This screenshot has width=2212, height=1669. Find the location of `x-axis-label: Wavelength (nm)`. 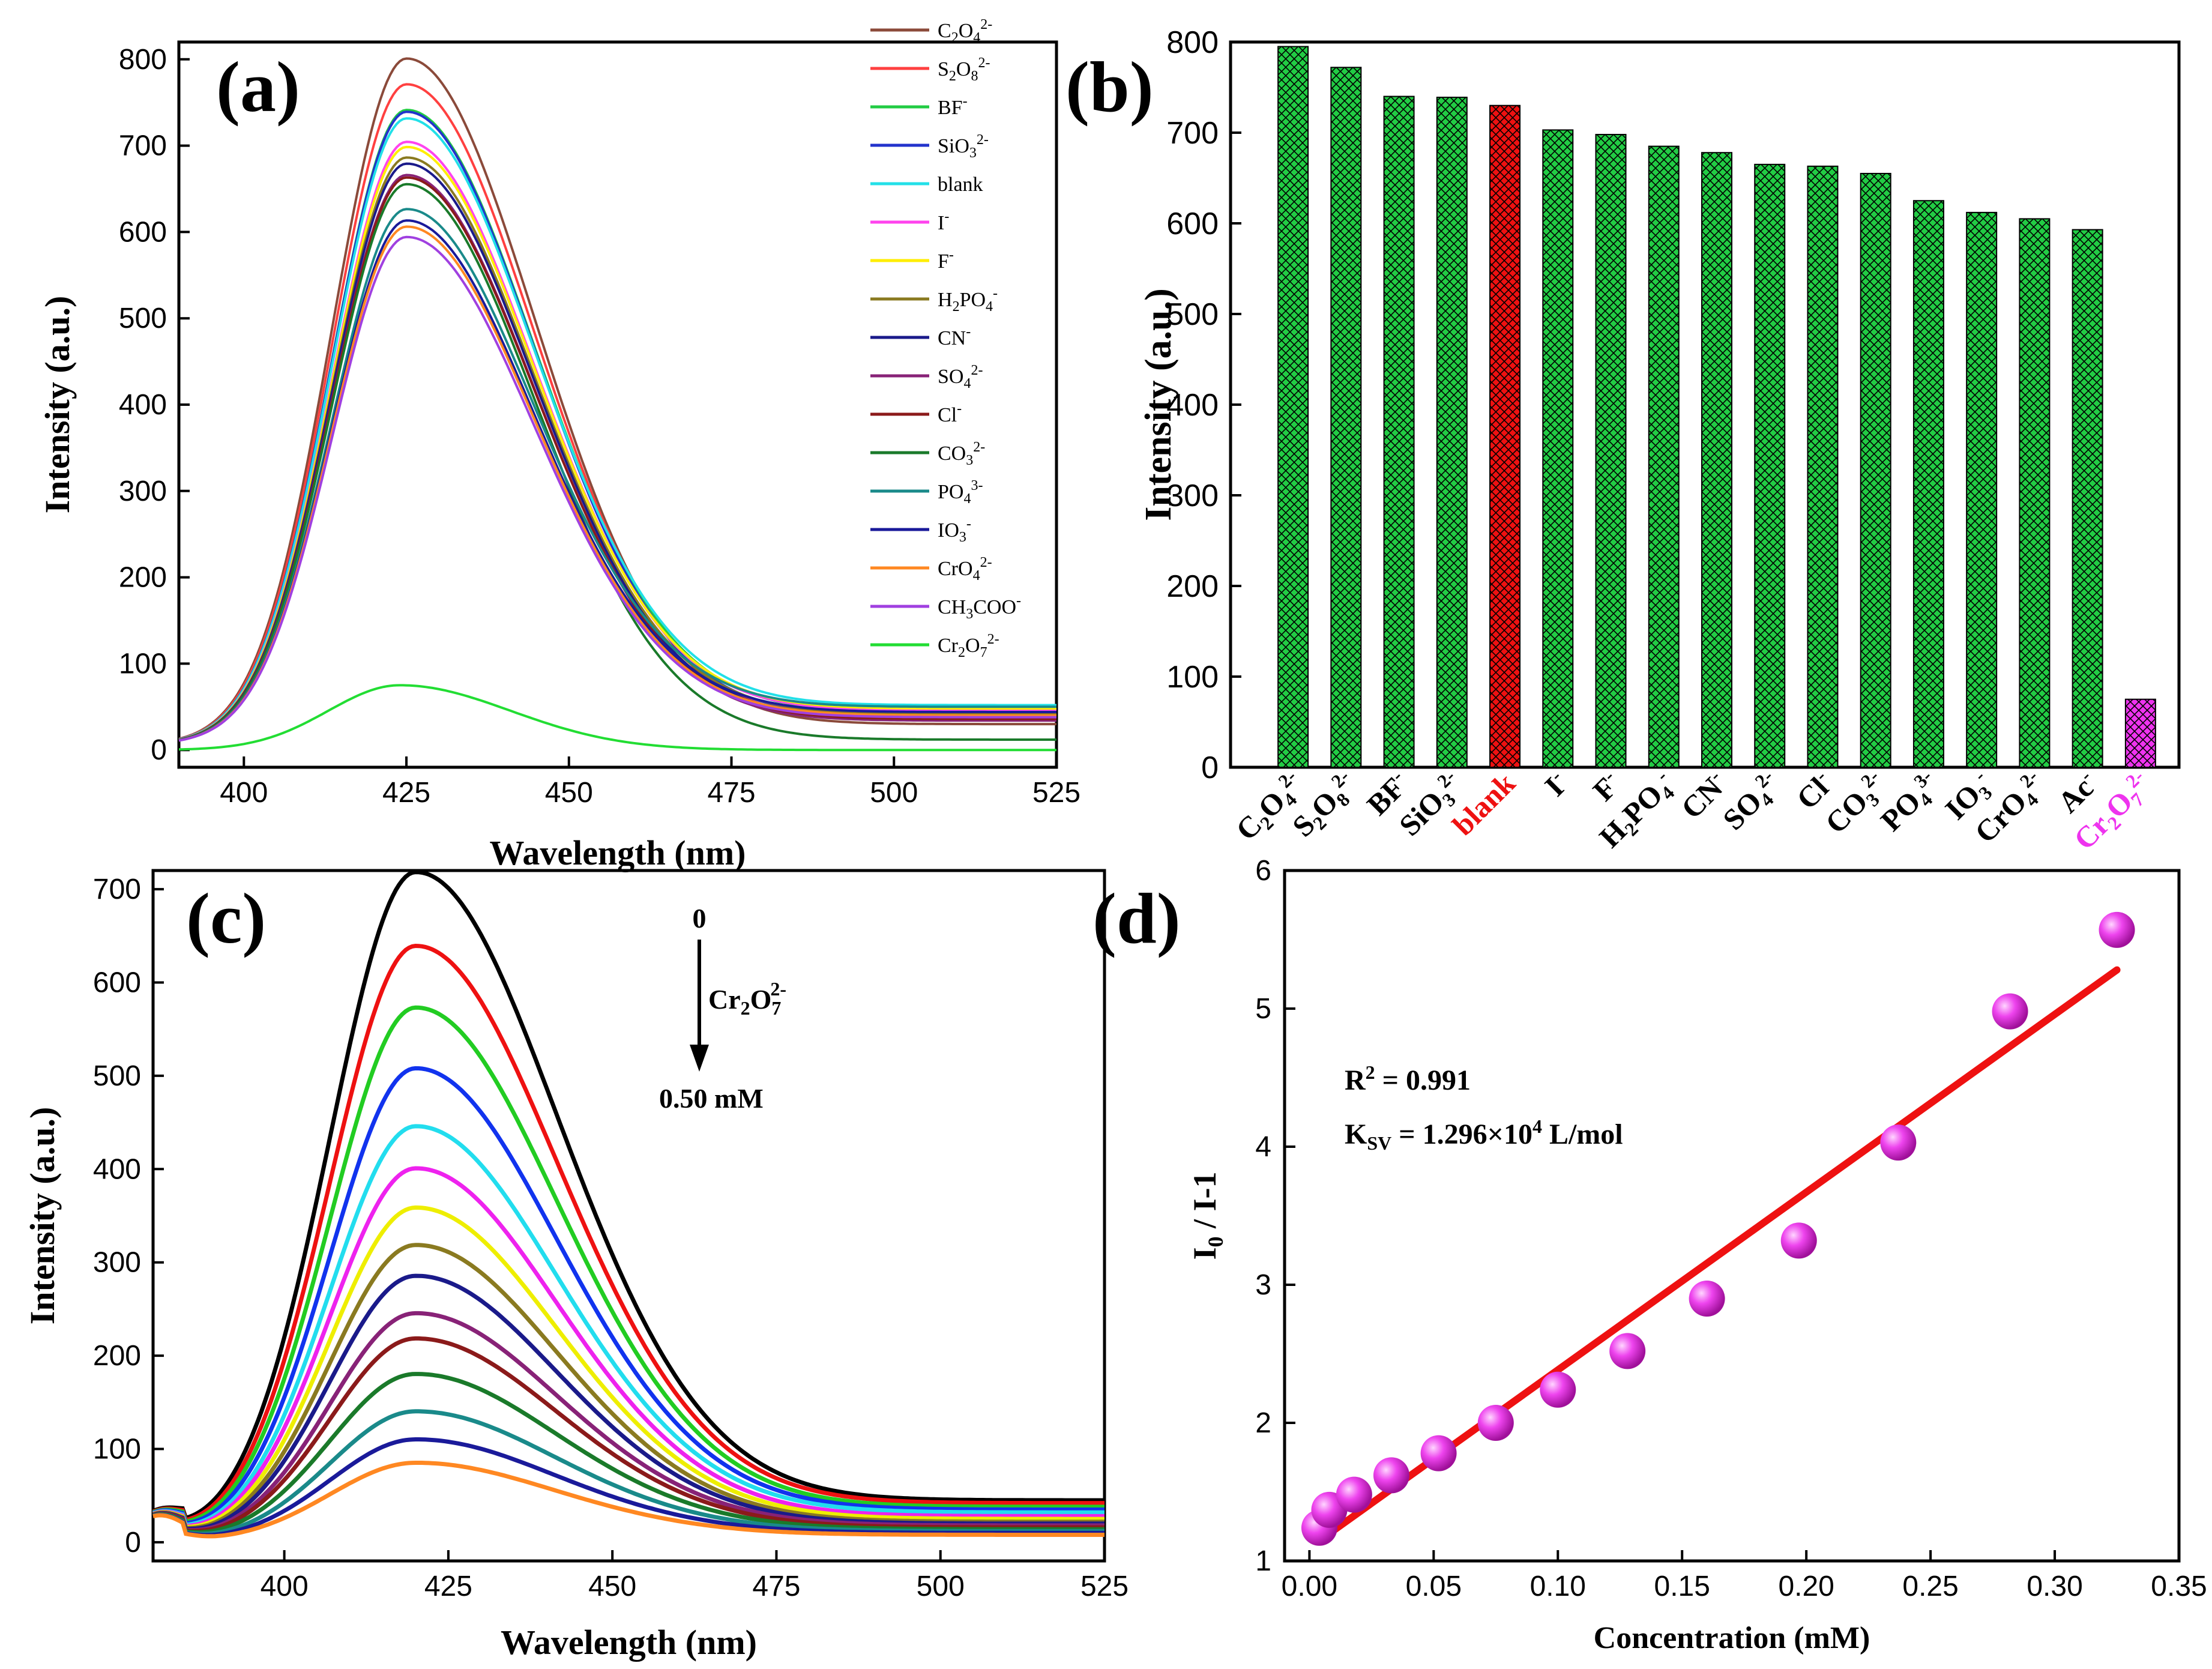

x-axis-label: Wavelength (nm) is located at coordinates (618, 852).